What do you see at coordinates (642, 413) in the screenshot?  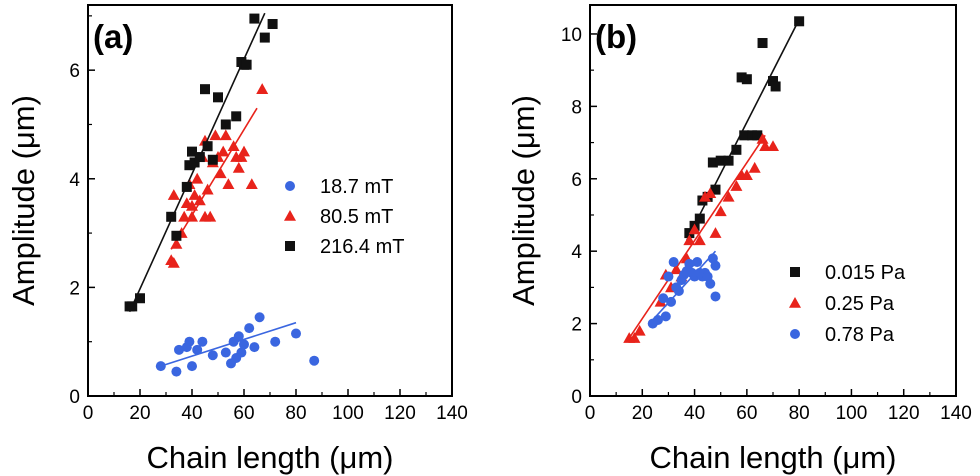 I see `x-tick-label: 20` at bounding box center [642, 413].